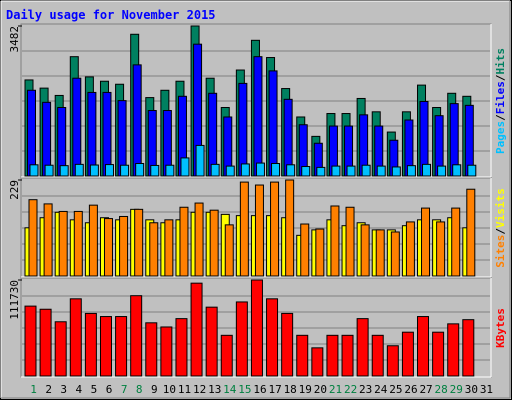  I want to click on x-tick-label: 26, so click(410, 389).